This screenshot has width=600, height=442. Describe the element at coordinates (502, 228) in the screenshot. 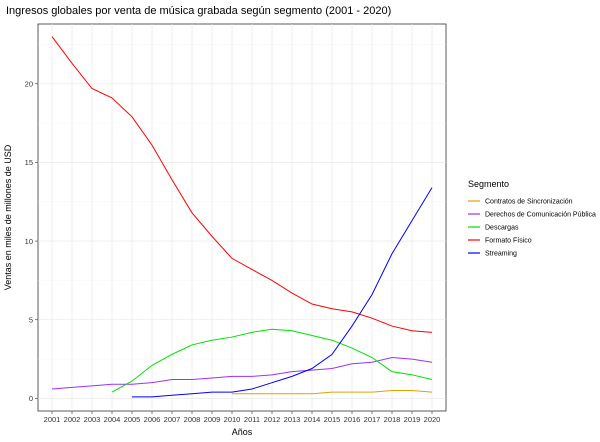

I see `legend-label: Descargas` at that location.